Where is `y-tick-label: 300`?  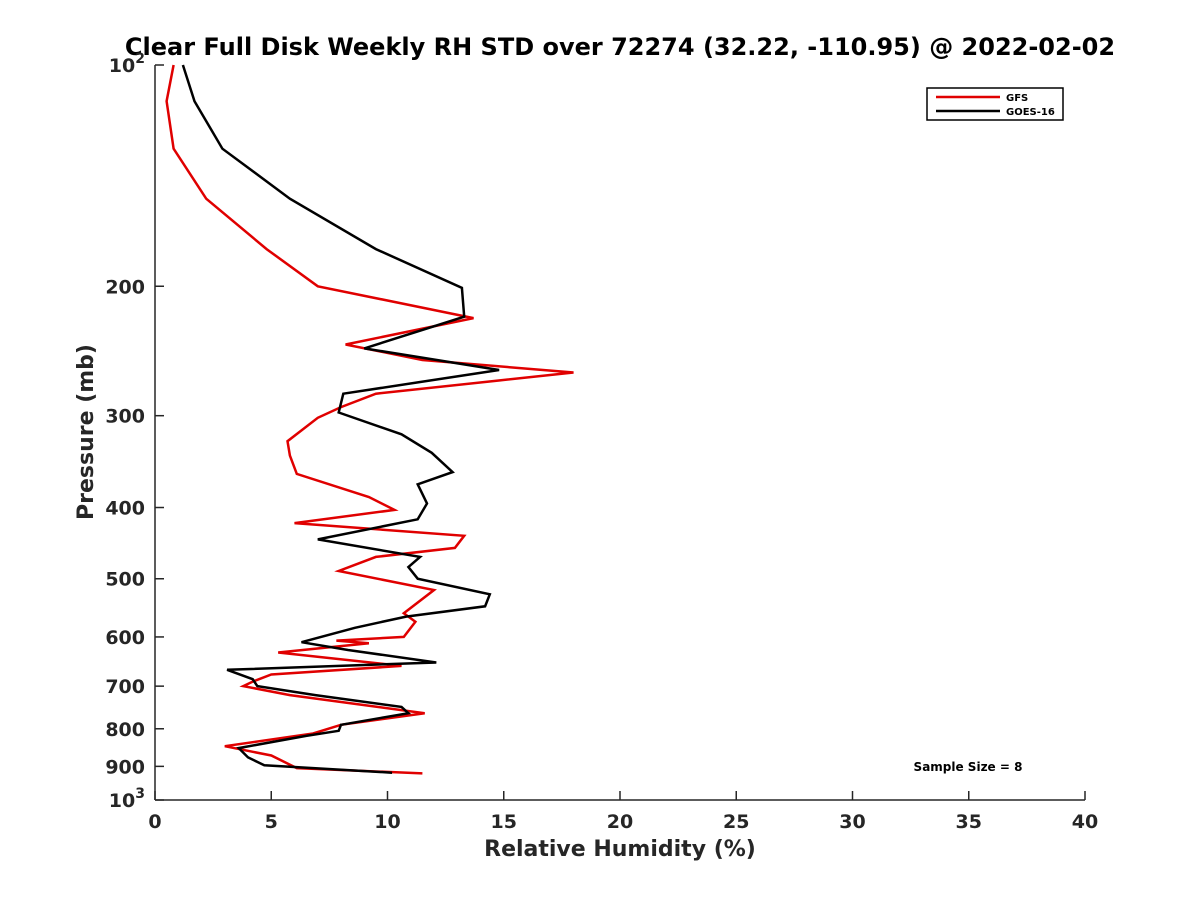 y-tick-label: 300 is located at coordinates (125, 417).